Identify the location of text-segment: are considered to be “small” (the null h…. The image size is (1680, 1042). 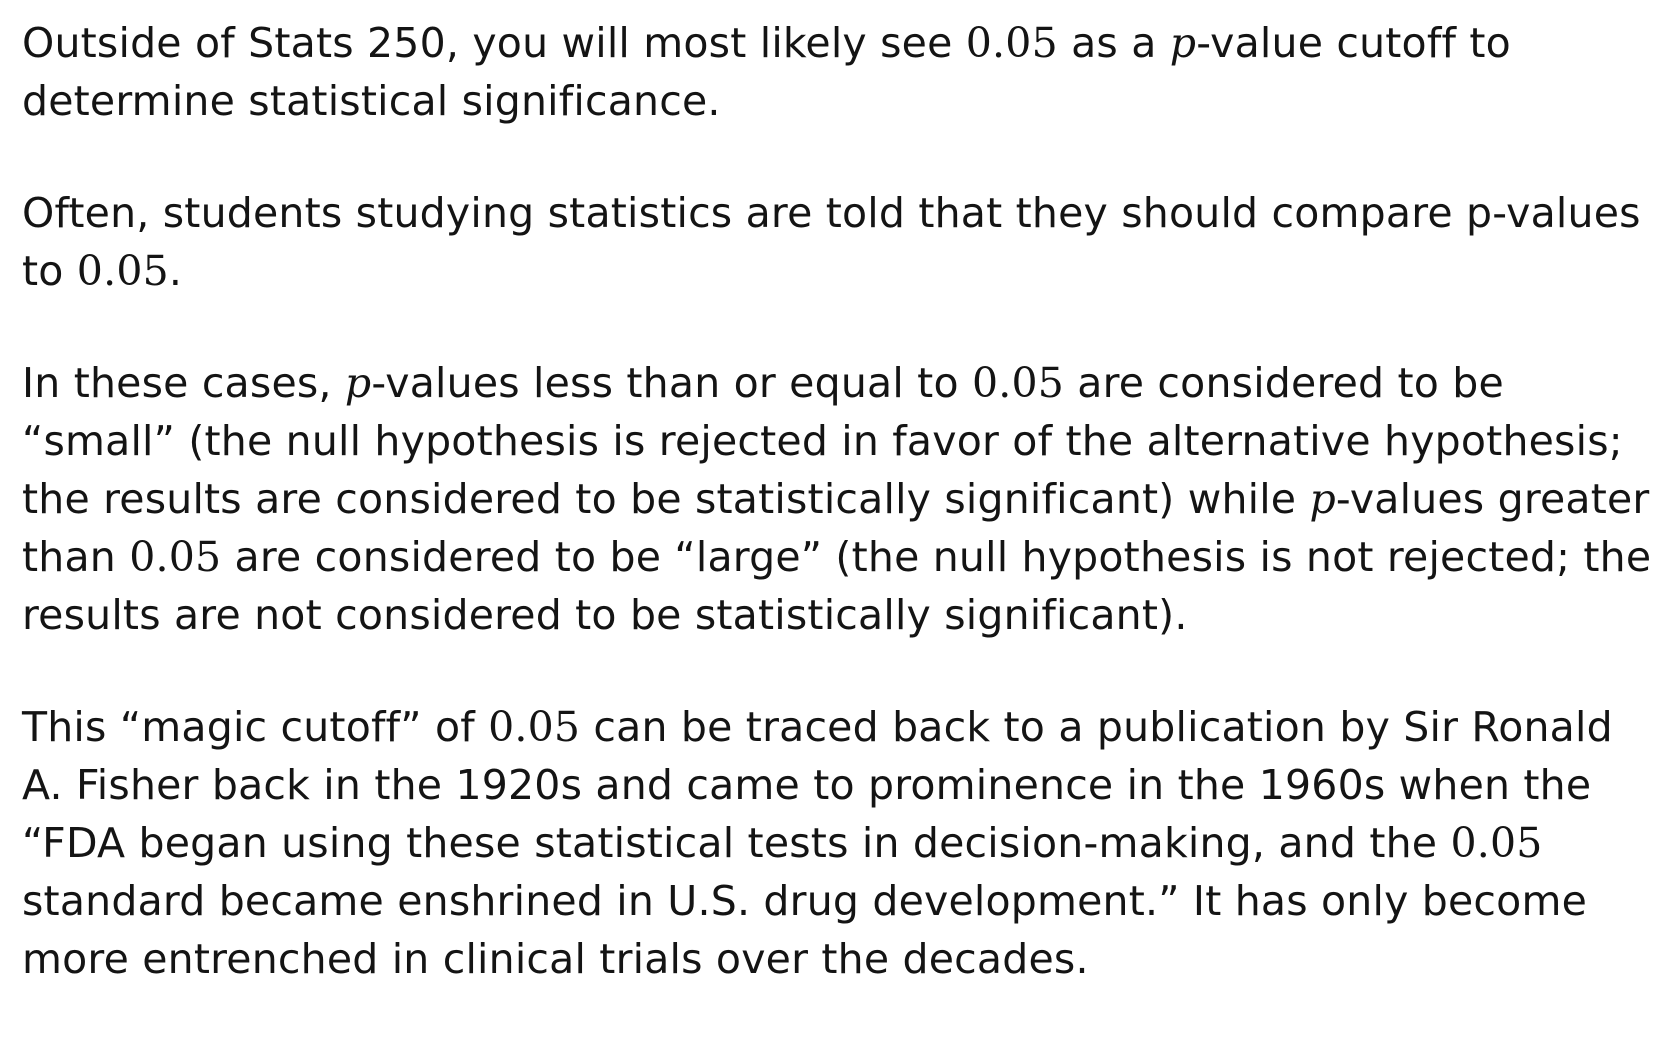
(822, 441).